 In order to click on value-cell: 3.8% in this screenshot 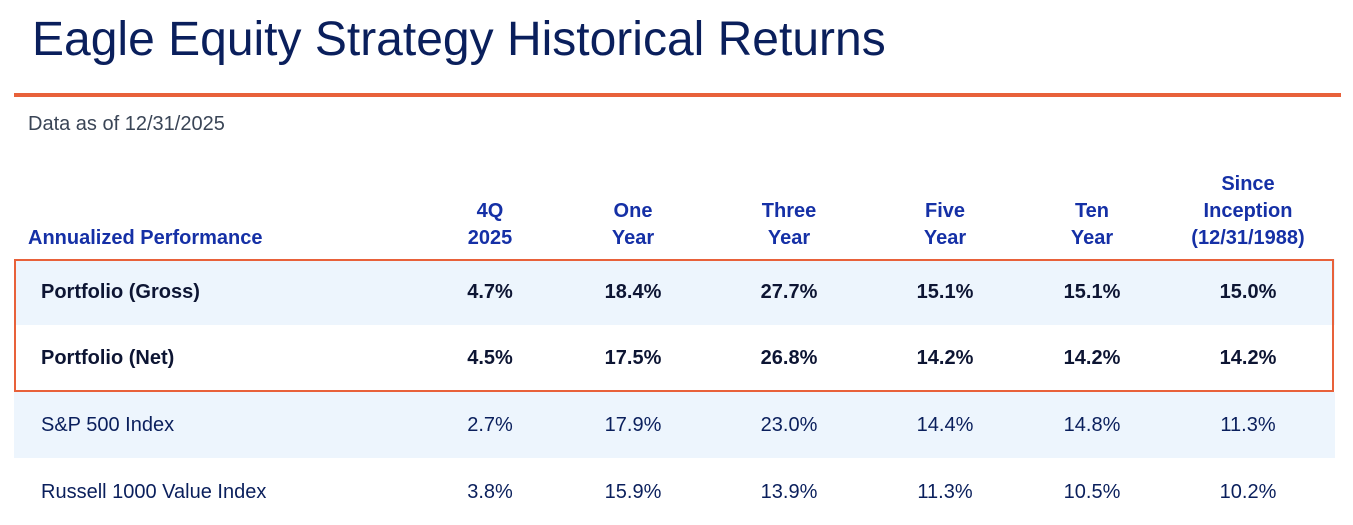, I will do `click(490, 492)`.